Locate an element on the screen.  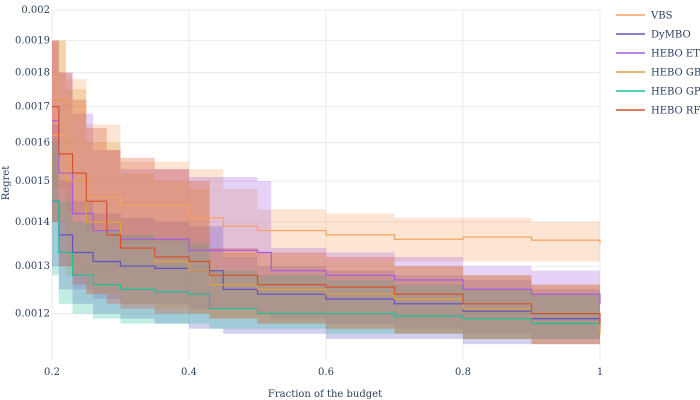
x-tick-label: 0.2 is located at coordinates (52, 372).